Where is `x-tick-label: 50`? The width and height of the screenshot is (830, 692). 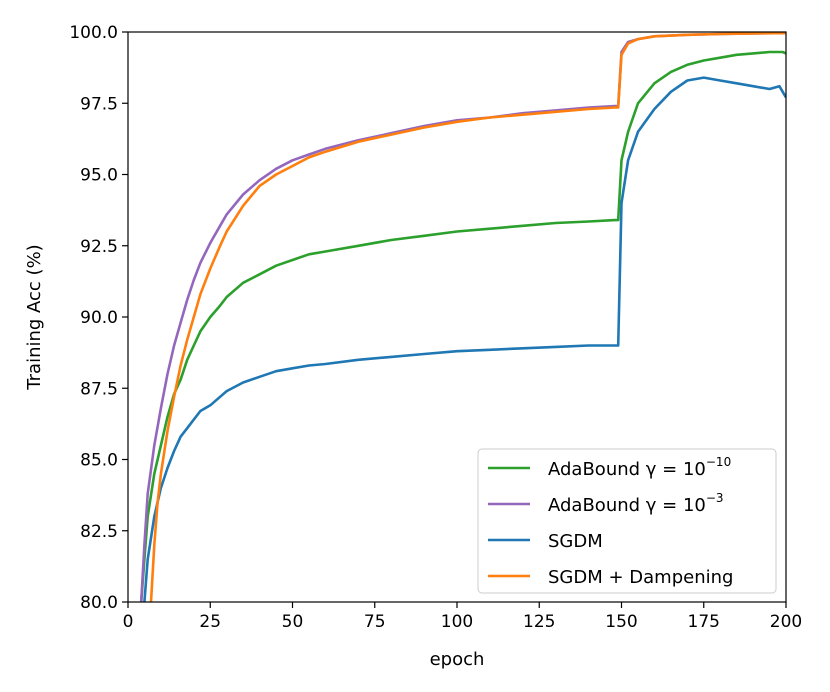 x-tick-label: 50 is located at coordinates (293, 622).